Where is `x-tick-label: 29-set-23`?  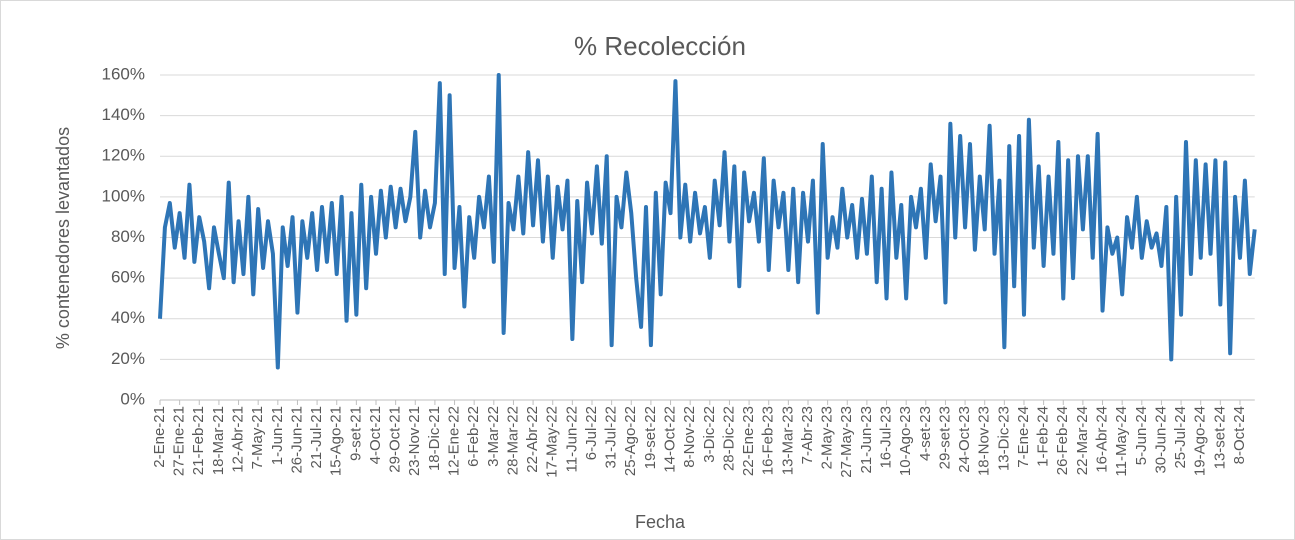
x-tick-label: 29-set-23 is located at coordinates (944, 437).